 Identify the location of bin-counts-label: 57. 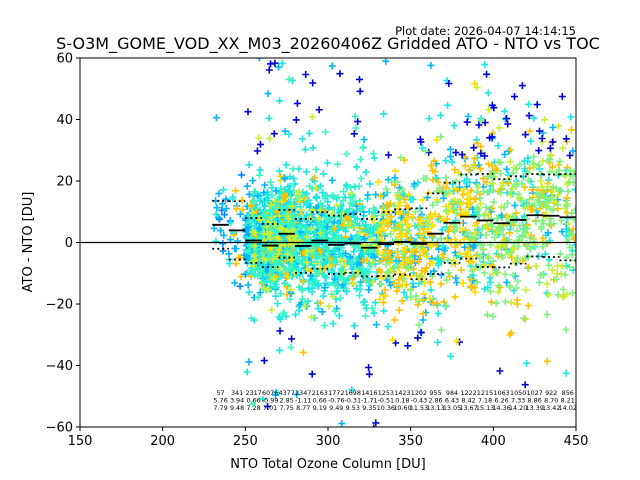
(220, 393).